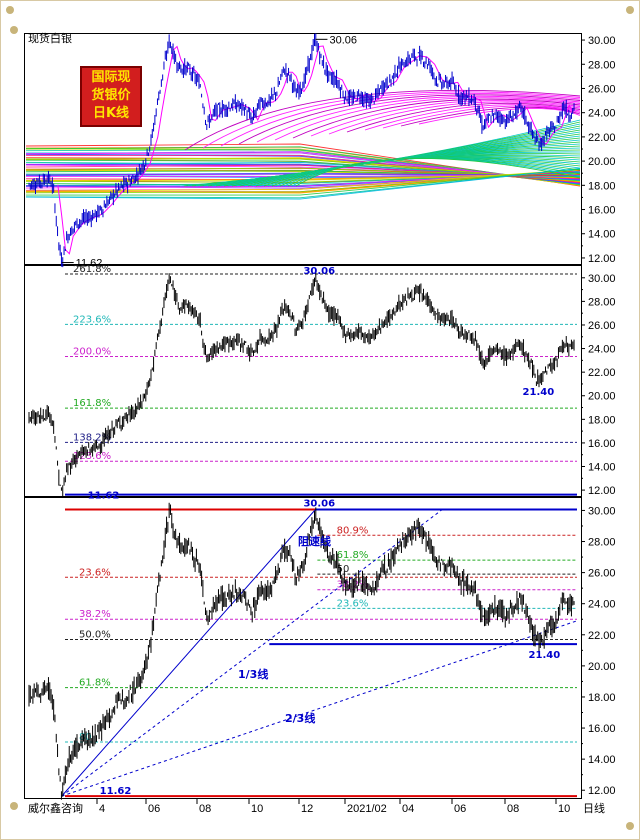 This screenshot has width=640, height=840. What do you see at coordinates (95, 634) in the screenshot?
I see `retrace-level-label: 50.0%` at bounding box center [95, 634].